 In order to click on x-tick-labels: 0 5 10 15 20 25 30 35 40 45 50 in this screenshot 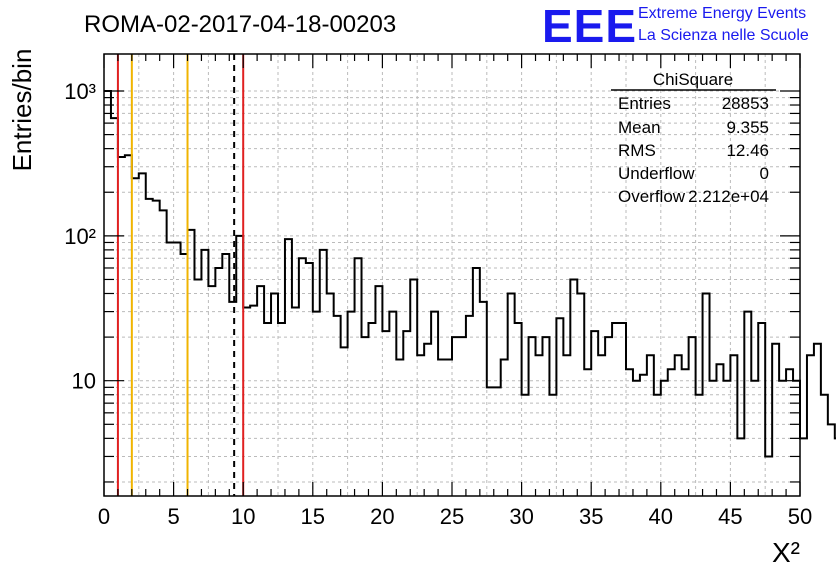, I will do `click(455, 516)`.